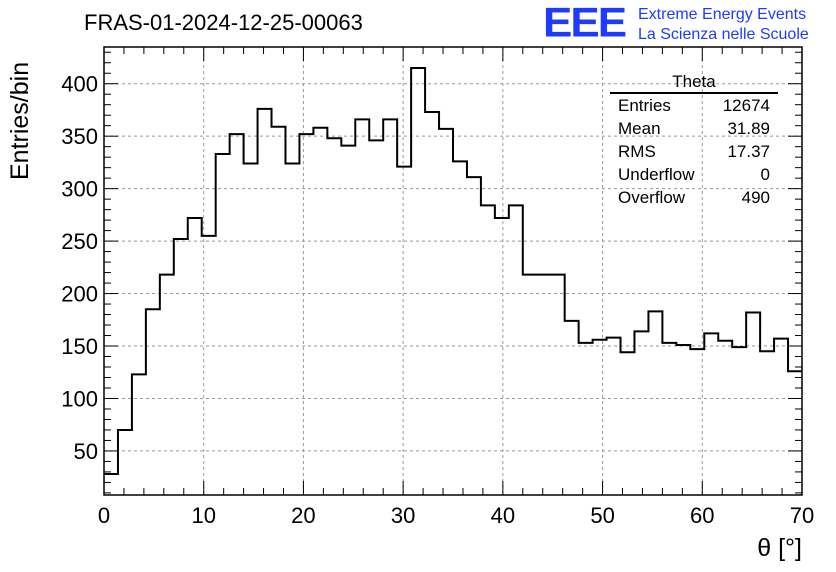 This screenshot has width=836, height=572. What do you see at coordinates (303, 515) in the screenshot?
I see `x-tick-label: 20` at bounding box center [303, 515].